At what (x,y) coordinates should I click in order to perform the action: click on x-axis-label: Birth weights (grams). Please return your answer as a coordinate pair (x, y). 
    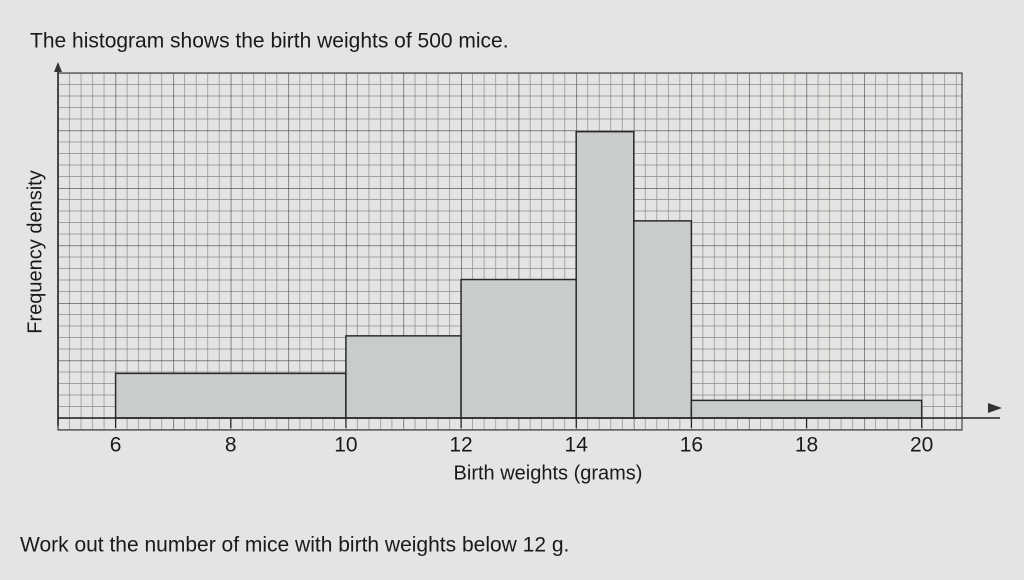
    Looking at the image, I should click on (548, 473).